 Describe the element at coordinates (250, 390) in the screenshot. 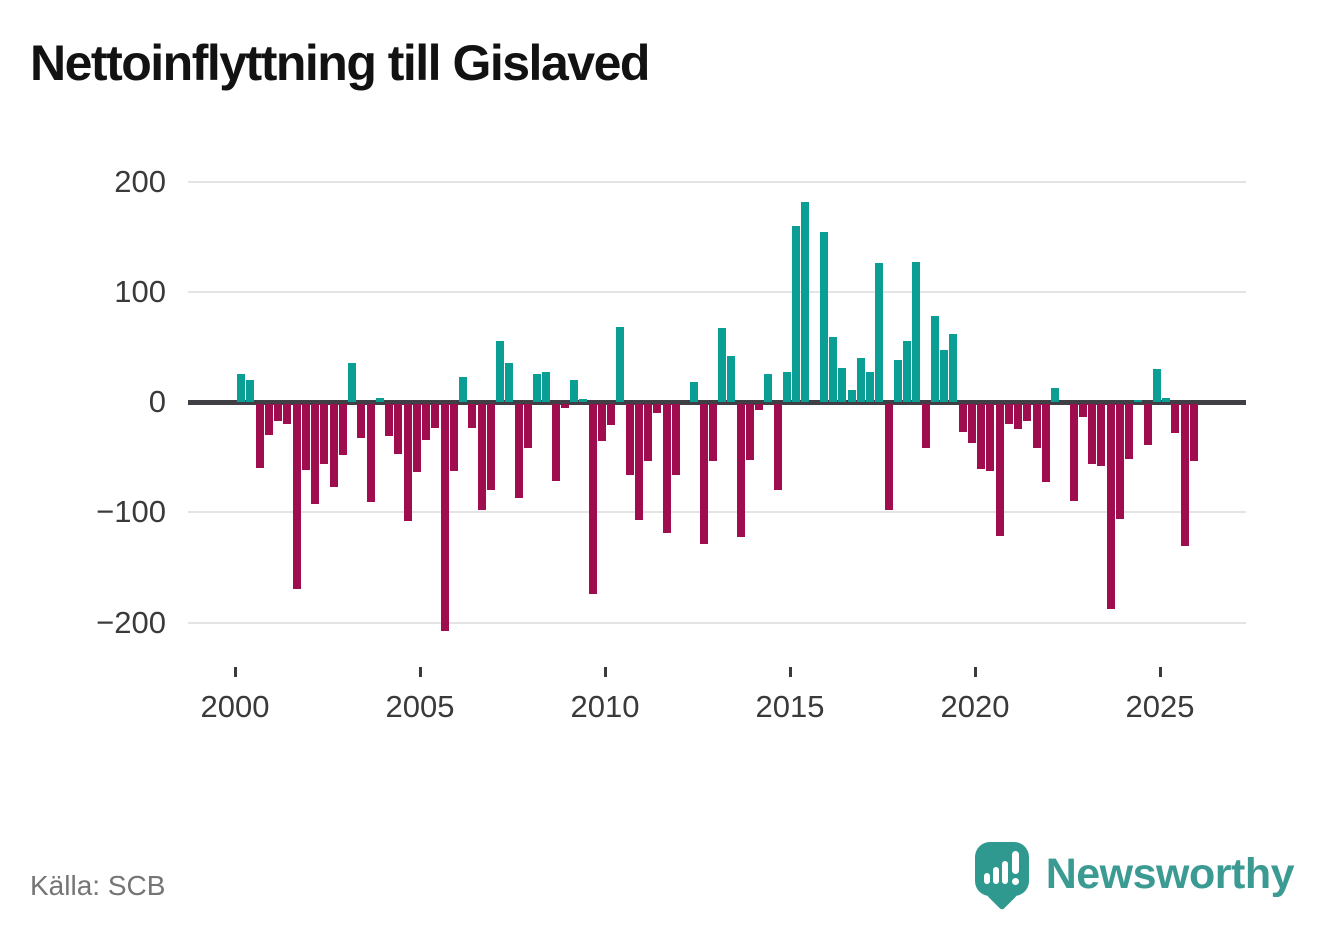

I see `bar-2000Q2` at that location.